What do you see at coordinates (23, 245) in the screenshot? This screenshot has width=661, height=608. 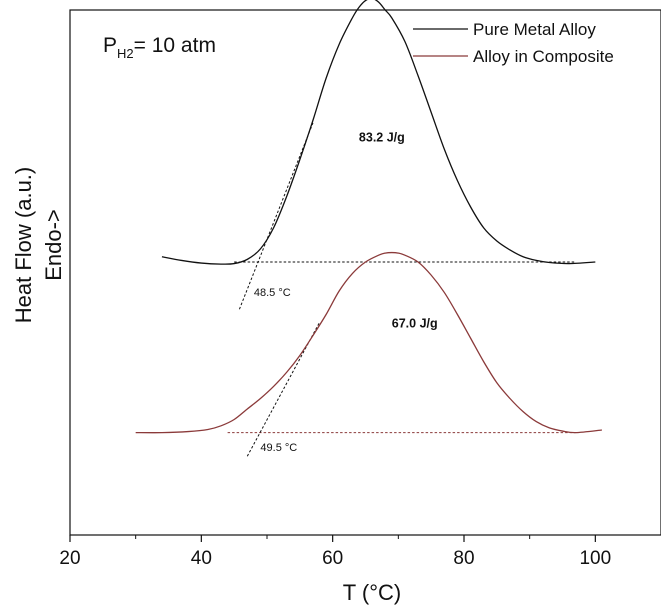 I see `y-axis-label-line1: Heat Flow (a.u.)` at bounding box center [23, 245].